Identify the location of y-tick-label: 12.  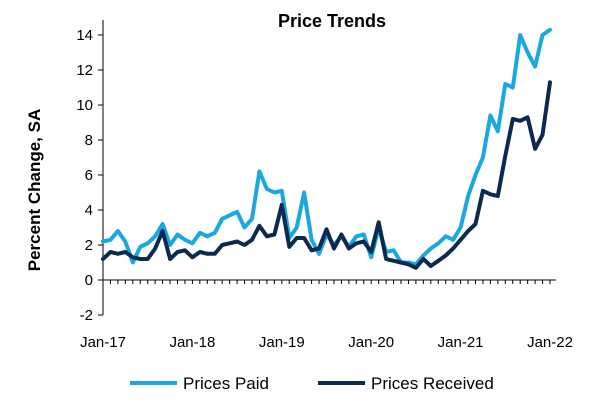
(84, 70).